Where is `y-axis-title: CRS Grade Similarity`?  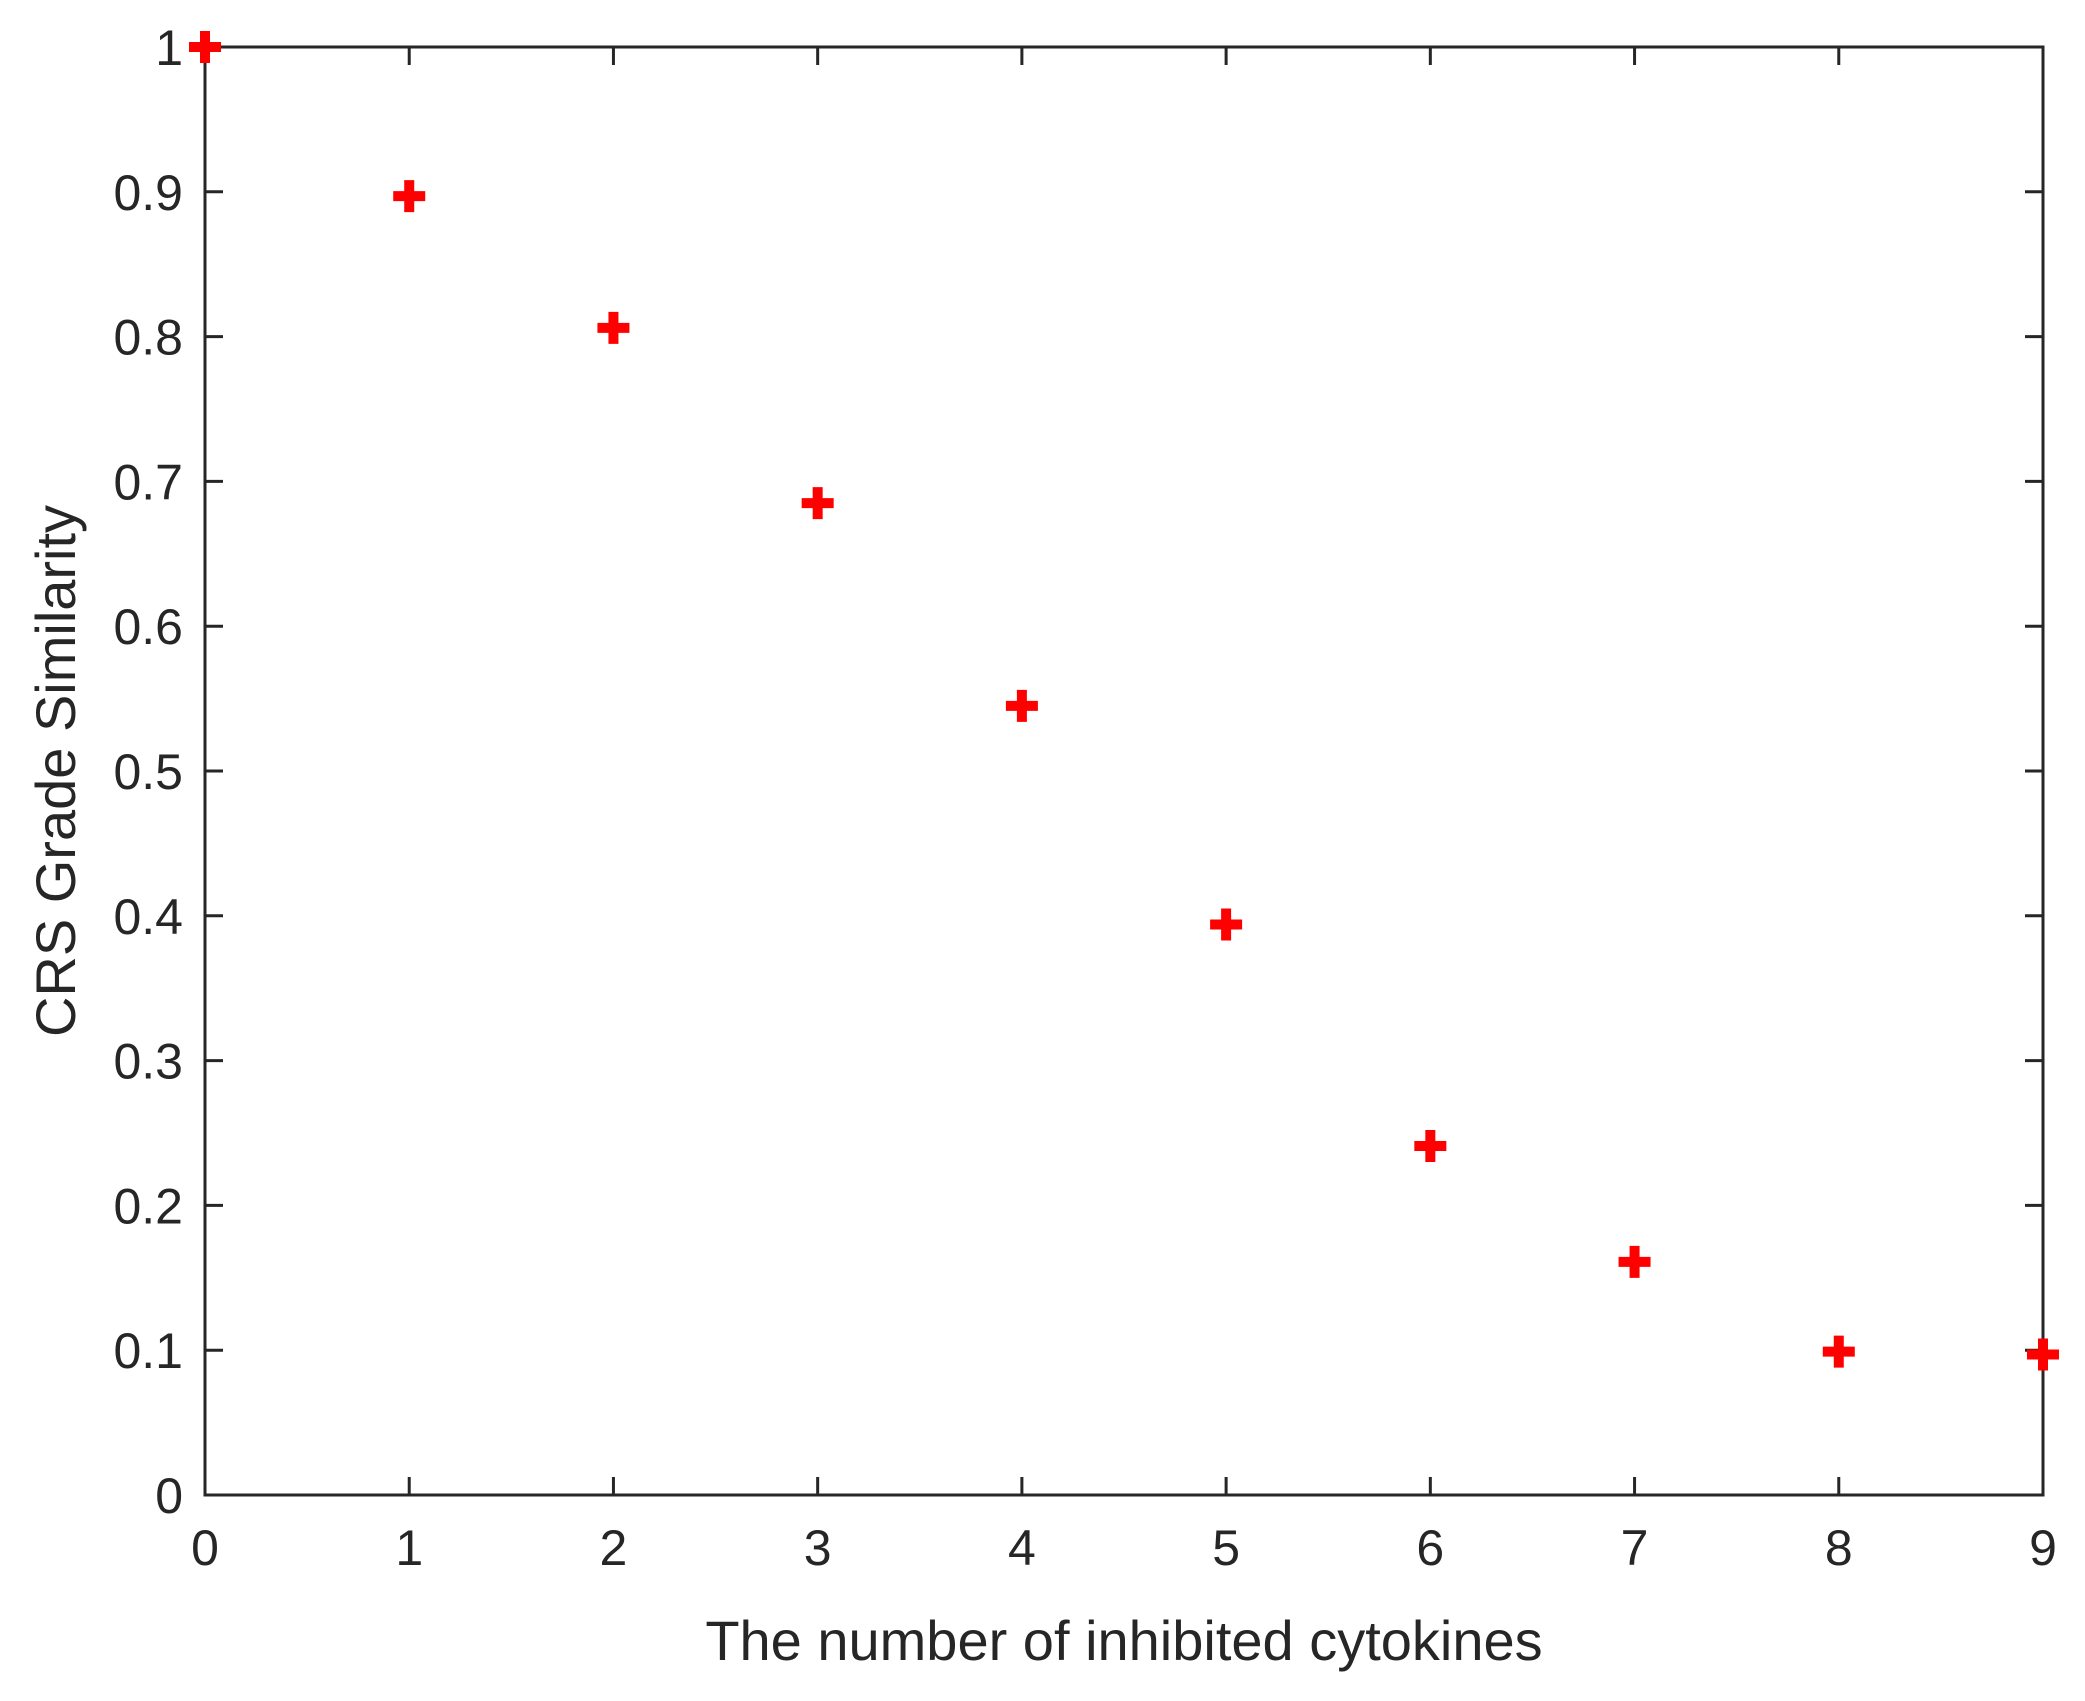
y-axis-title: CRS Grade Similarity is located at coordinates (55, 771).